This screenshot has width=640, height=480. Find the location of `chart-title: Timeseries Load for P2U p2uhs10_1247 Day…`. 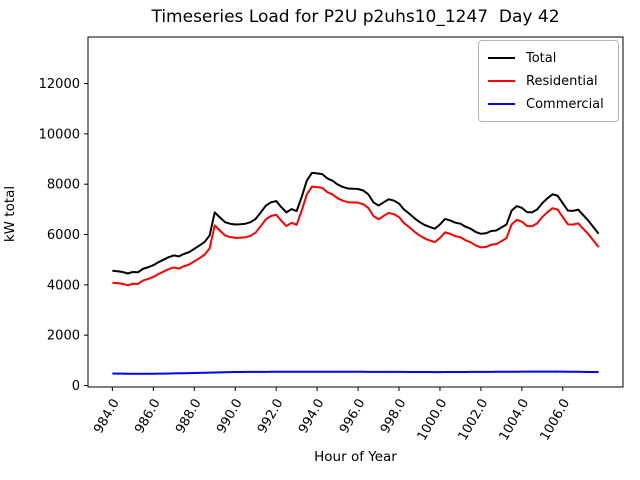

chart-title: Timeseries Load for P2U p2uhs10_1247 Day… is located at coordinates (355, 17).